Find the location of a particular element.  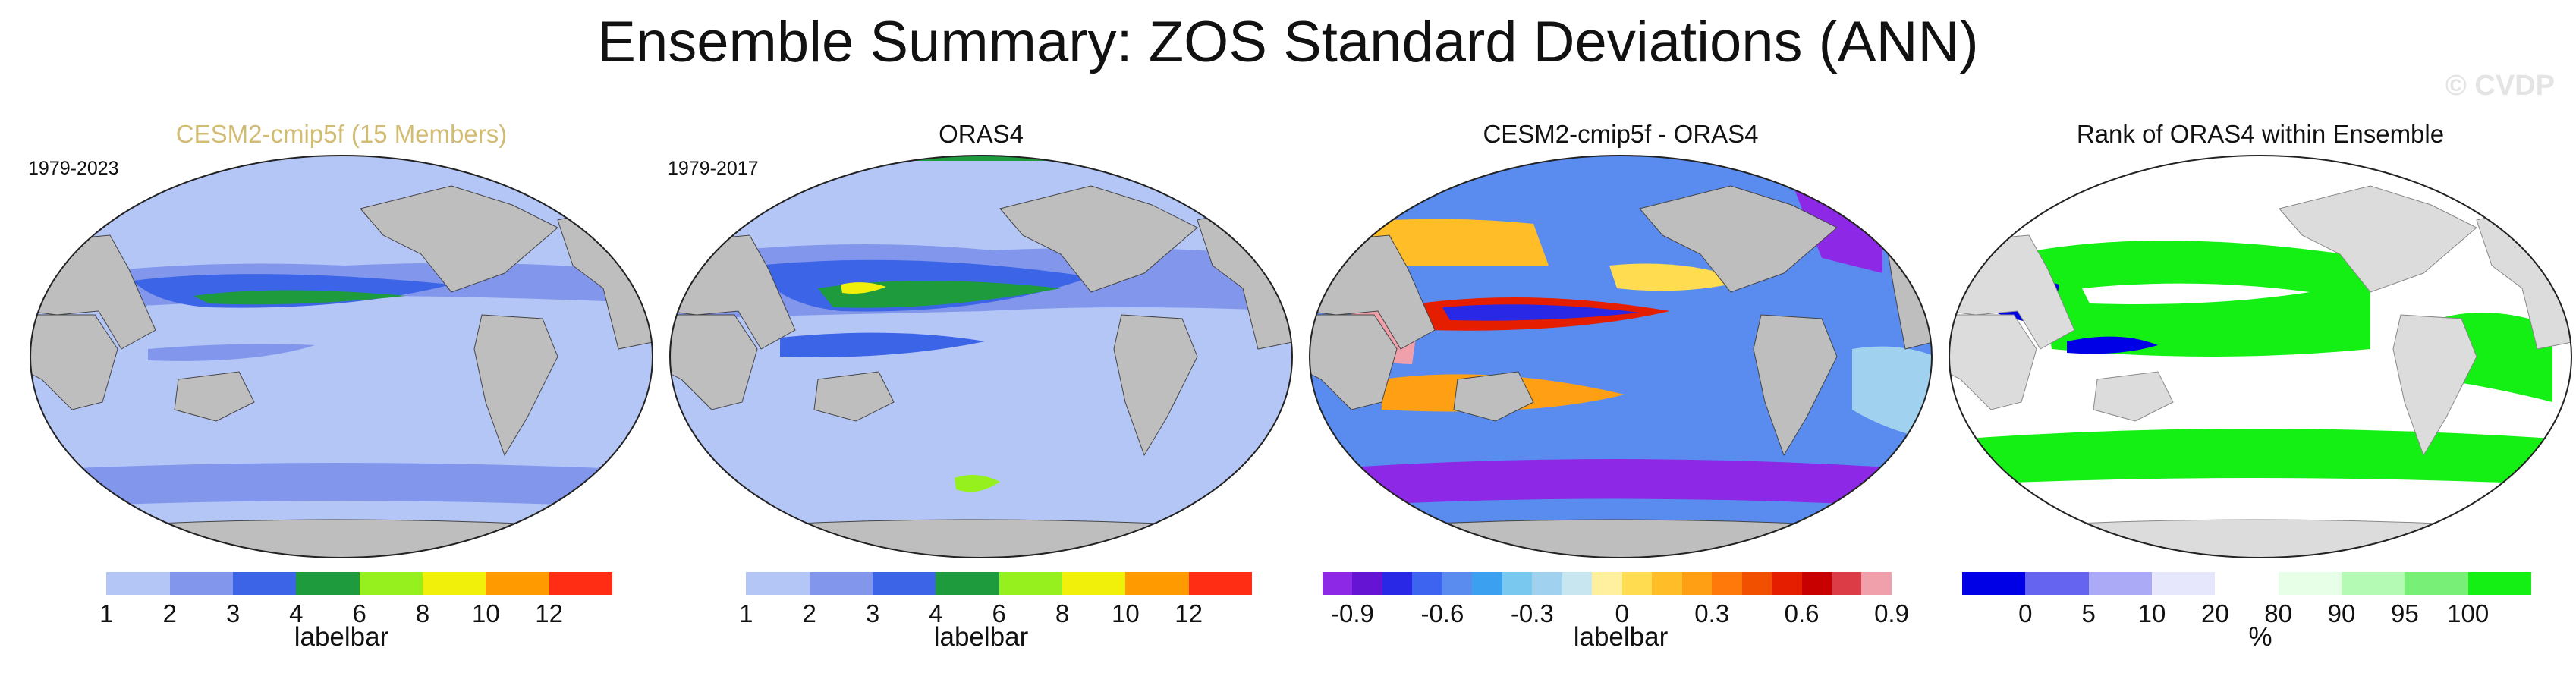

west-pacific-max is located at coordinates (863, 288).